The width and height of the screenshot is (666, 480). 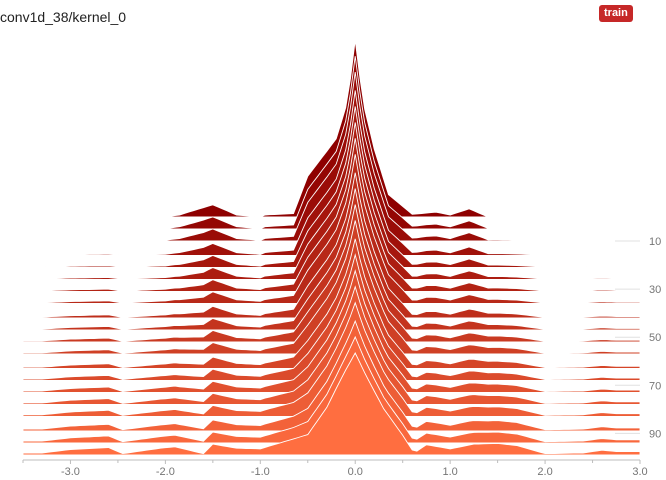 I want to click on step-tick-label: 90, so click(x=655, y=434).